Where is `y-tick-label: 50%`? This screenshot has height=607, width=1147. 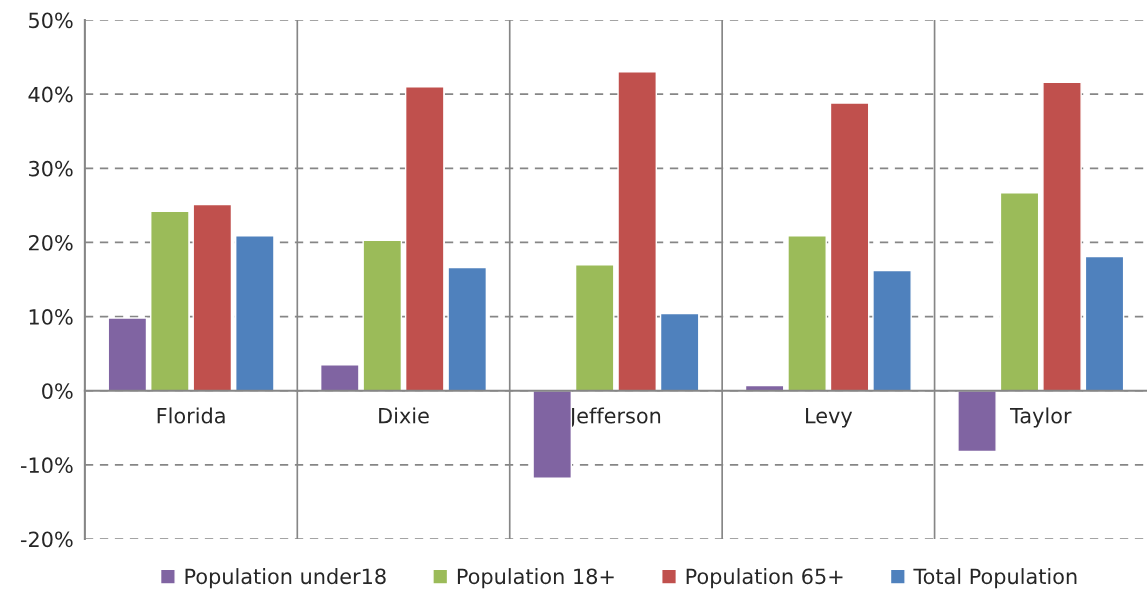
y-tick-label: 50% is located at coordinates (51, 20).